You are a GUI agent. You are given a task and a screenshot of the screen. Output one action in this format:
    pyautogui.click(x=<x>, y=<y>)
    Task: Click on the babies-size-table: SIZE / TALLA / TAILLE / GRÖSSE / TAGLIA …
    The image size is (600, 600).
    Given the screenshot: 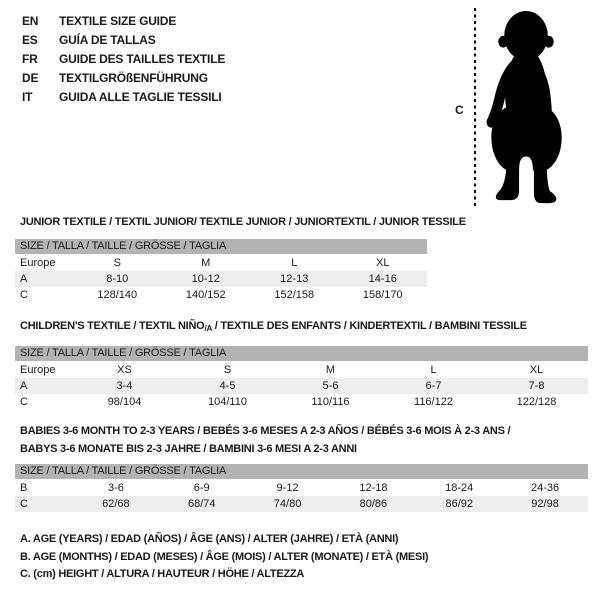 What is the action you would take?
    pyautogui.click(x=301, y=488)
    